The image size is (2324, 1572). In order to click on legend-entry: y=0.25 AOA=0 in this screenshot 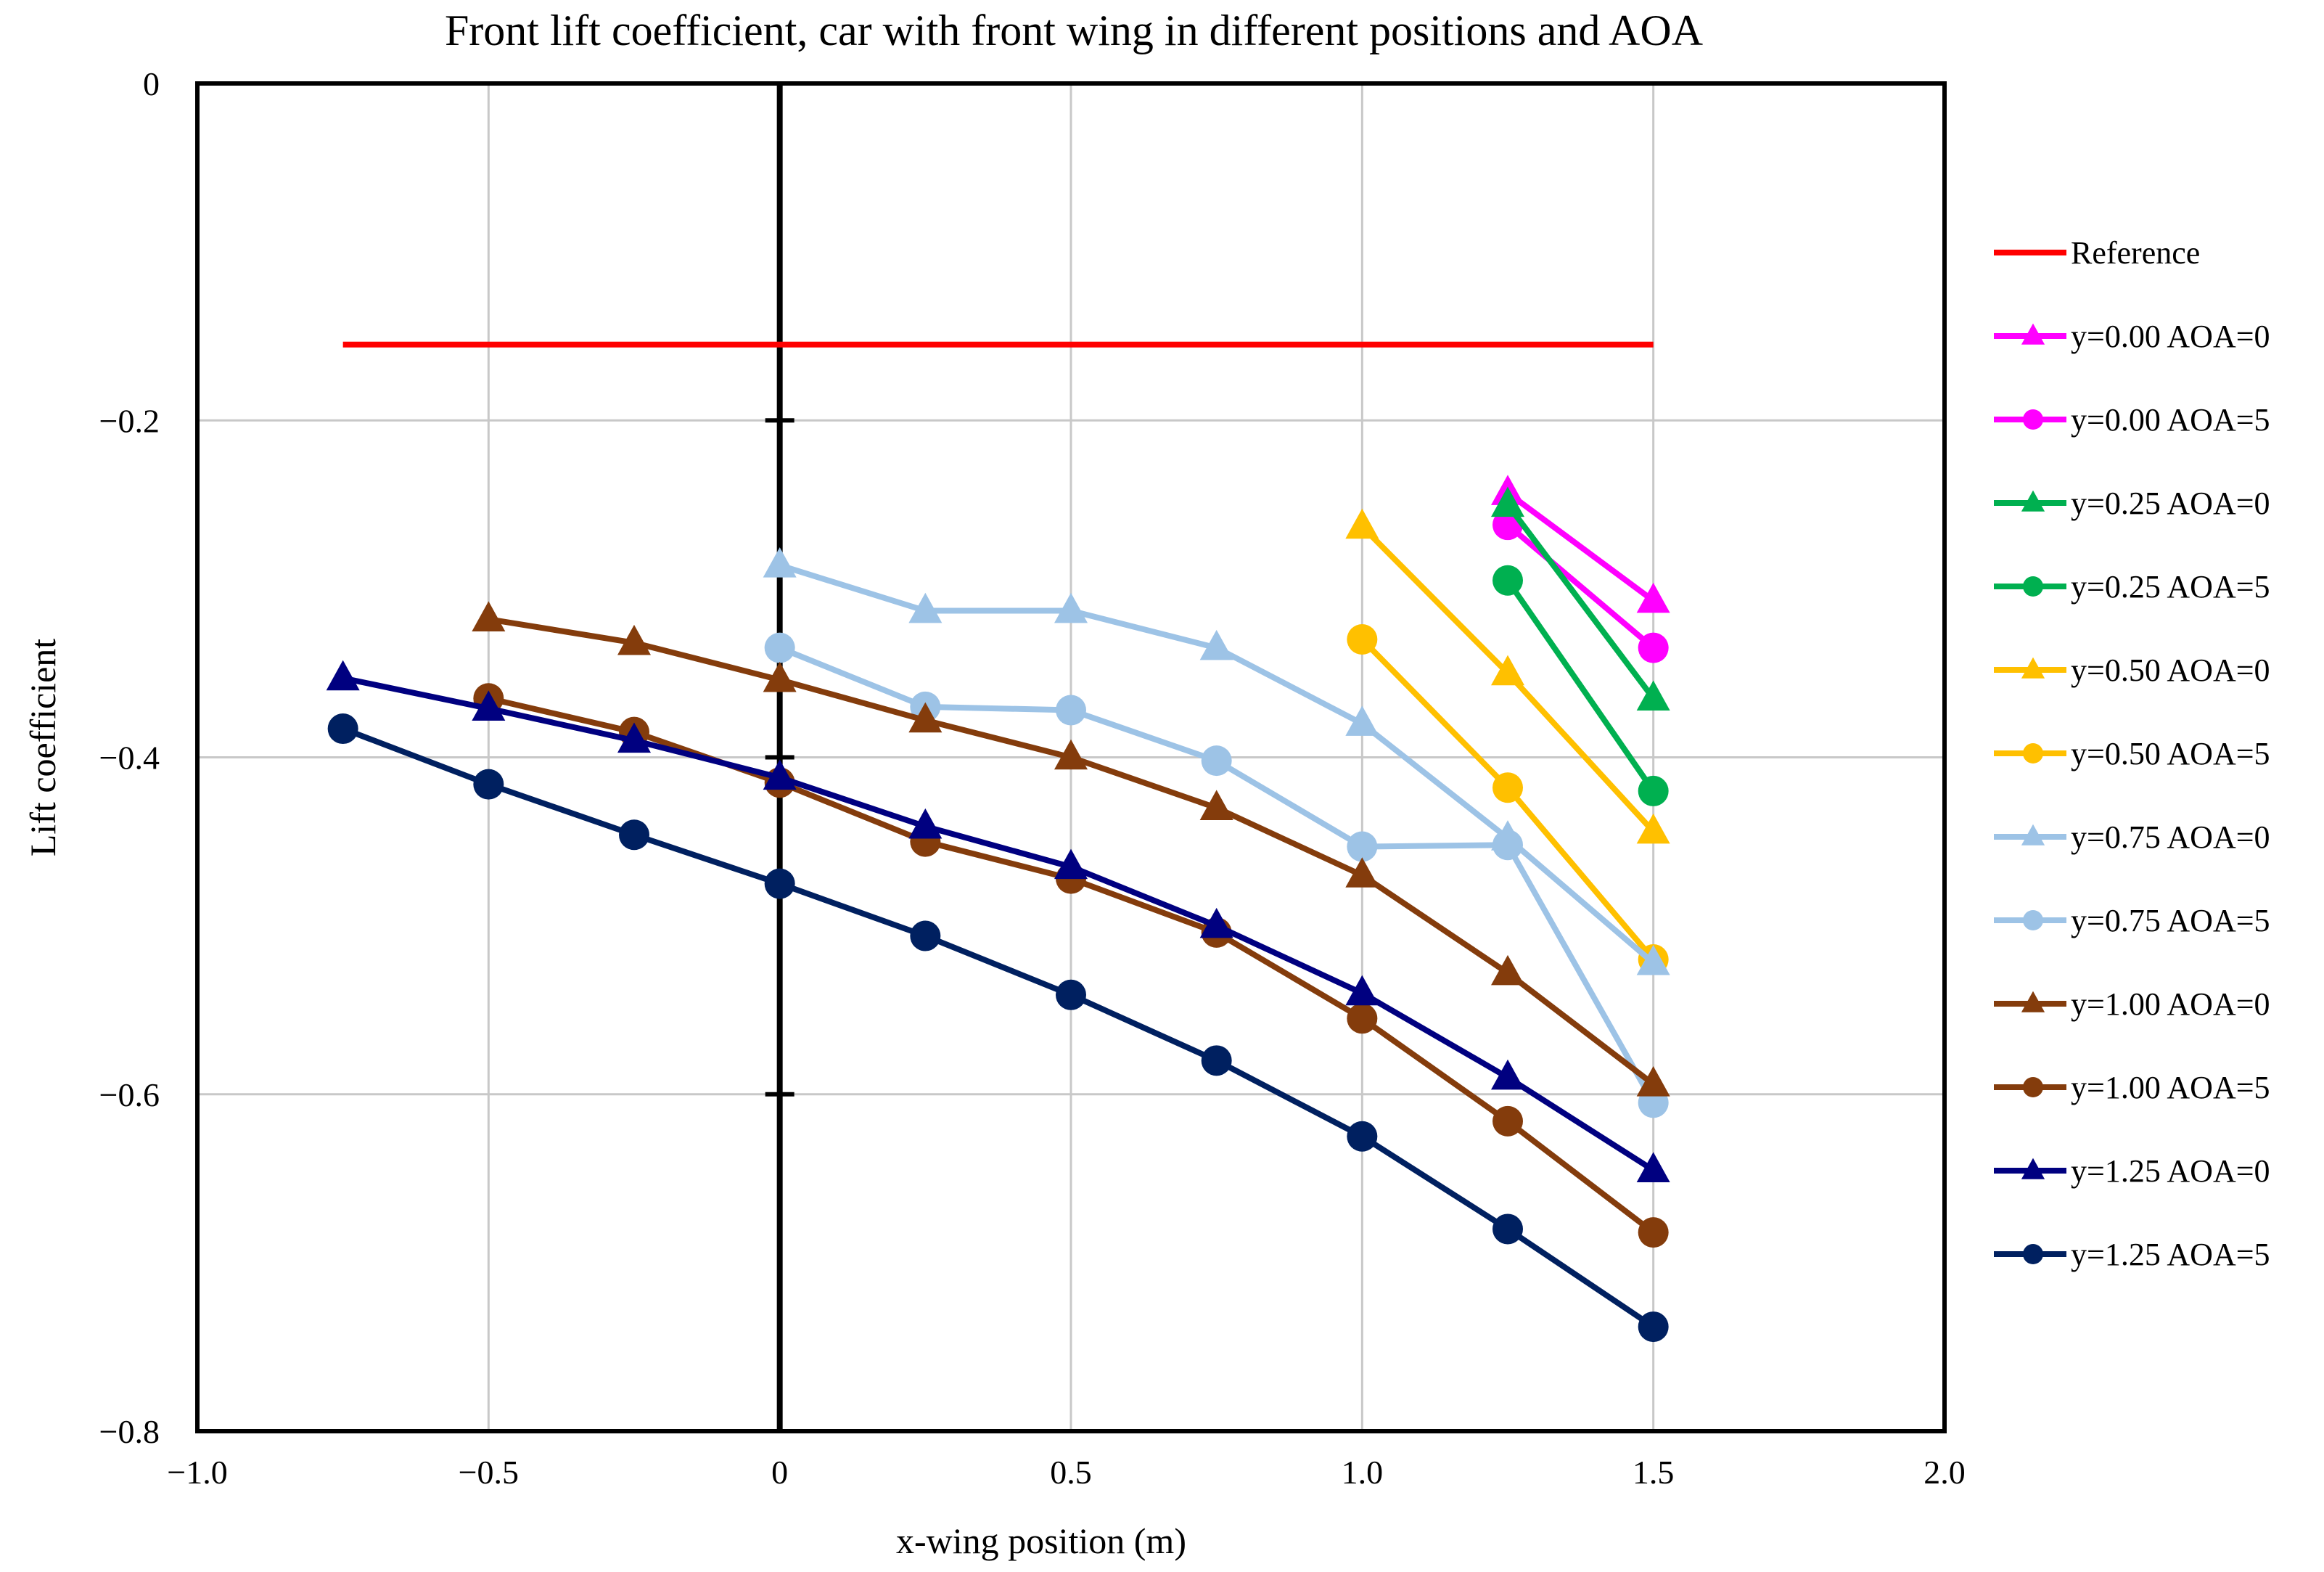, I will do `click(2132, 503)`.